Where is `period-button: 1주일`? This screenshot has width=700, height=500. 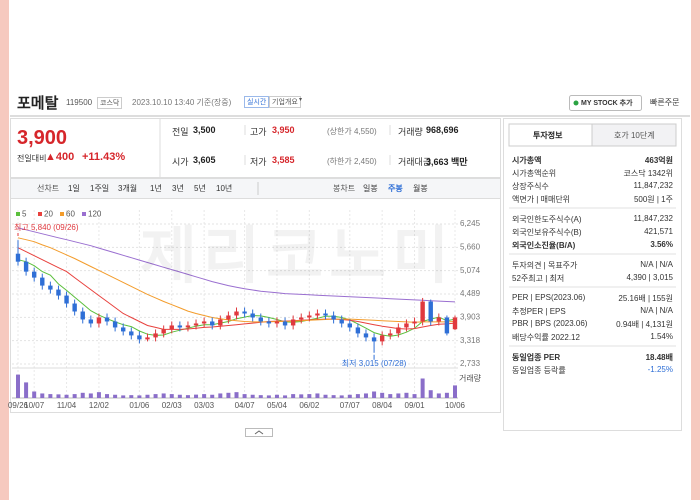 period-button: 1주일 is located at coordinates (100, 188).